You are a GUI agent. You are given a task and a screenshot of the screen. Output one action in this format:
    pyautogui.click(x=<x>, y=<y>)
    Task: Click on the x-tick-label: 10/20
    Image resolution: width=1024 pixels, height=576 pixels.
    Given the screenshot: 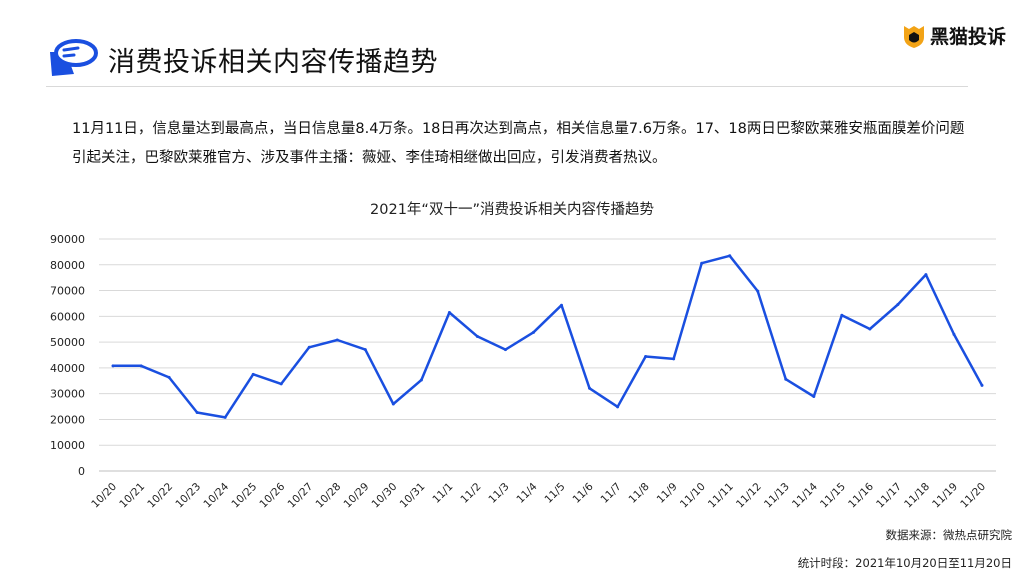 What is the action you would take?
    pyautogui.click(x=104, y=496)
    